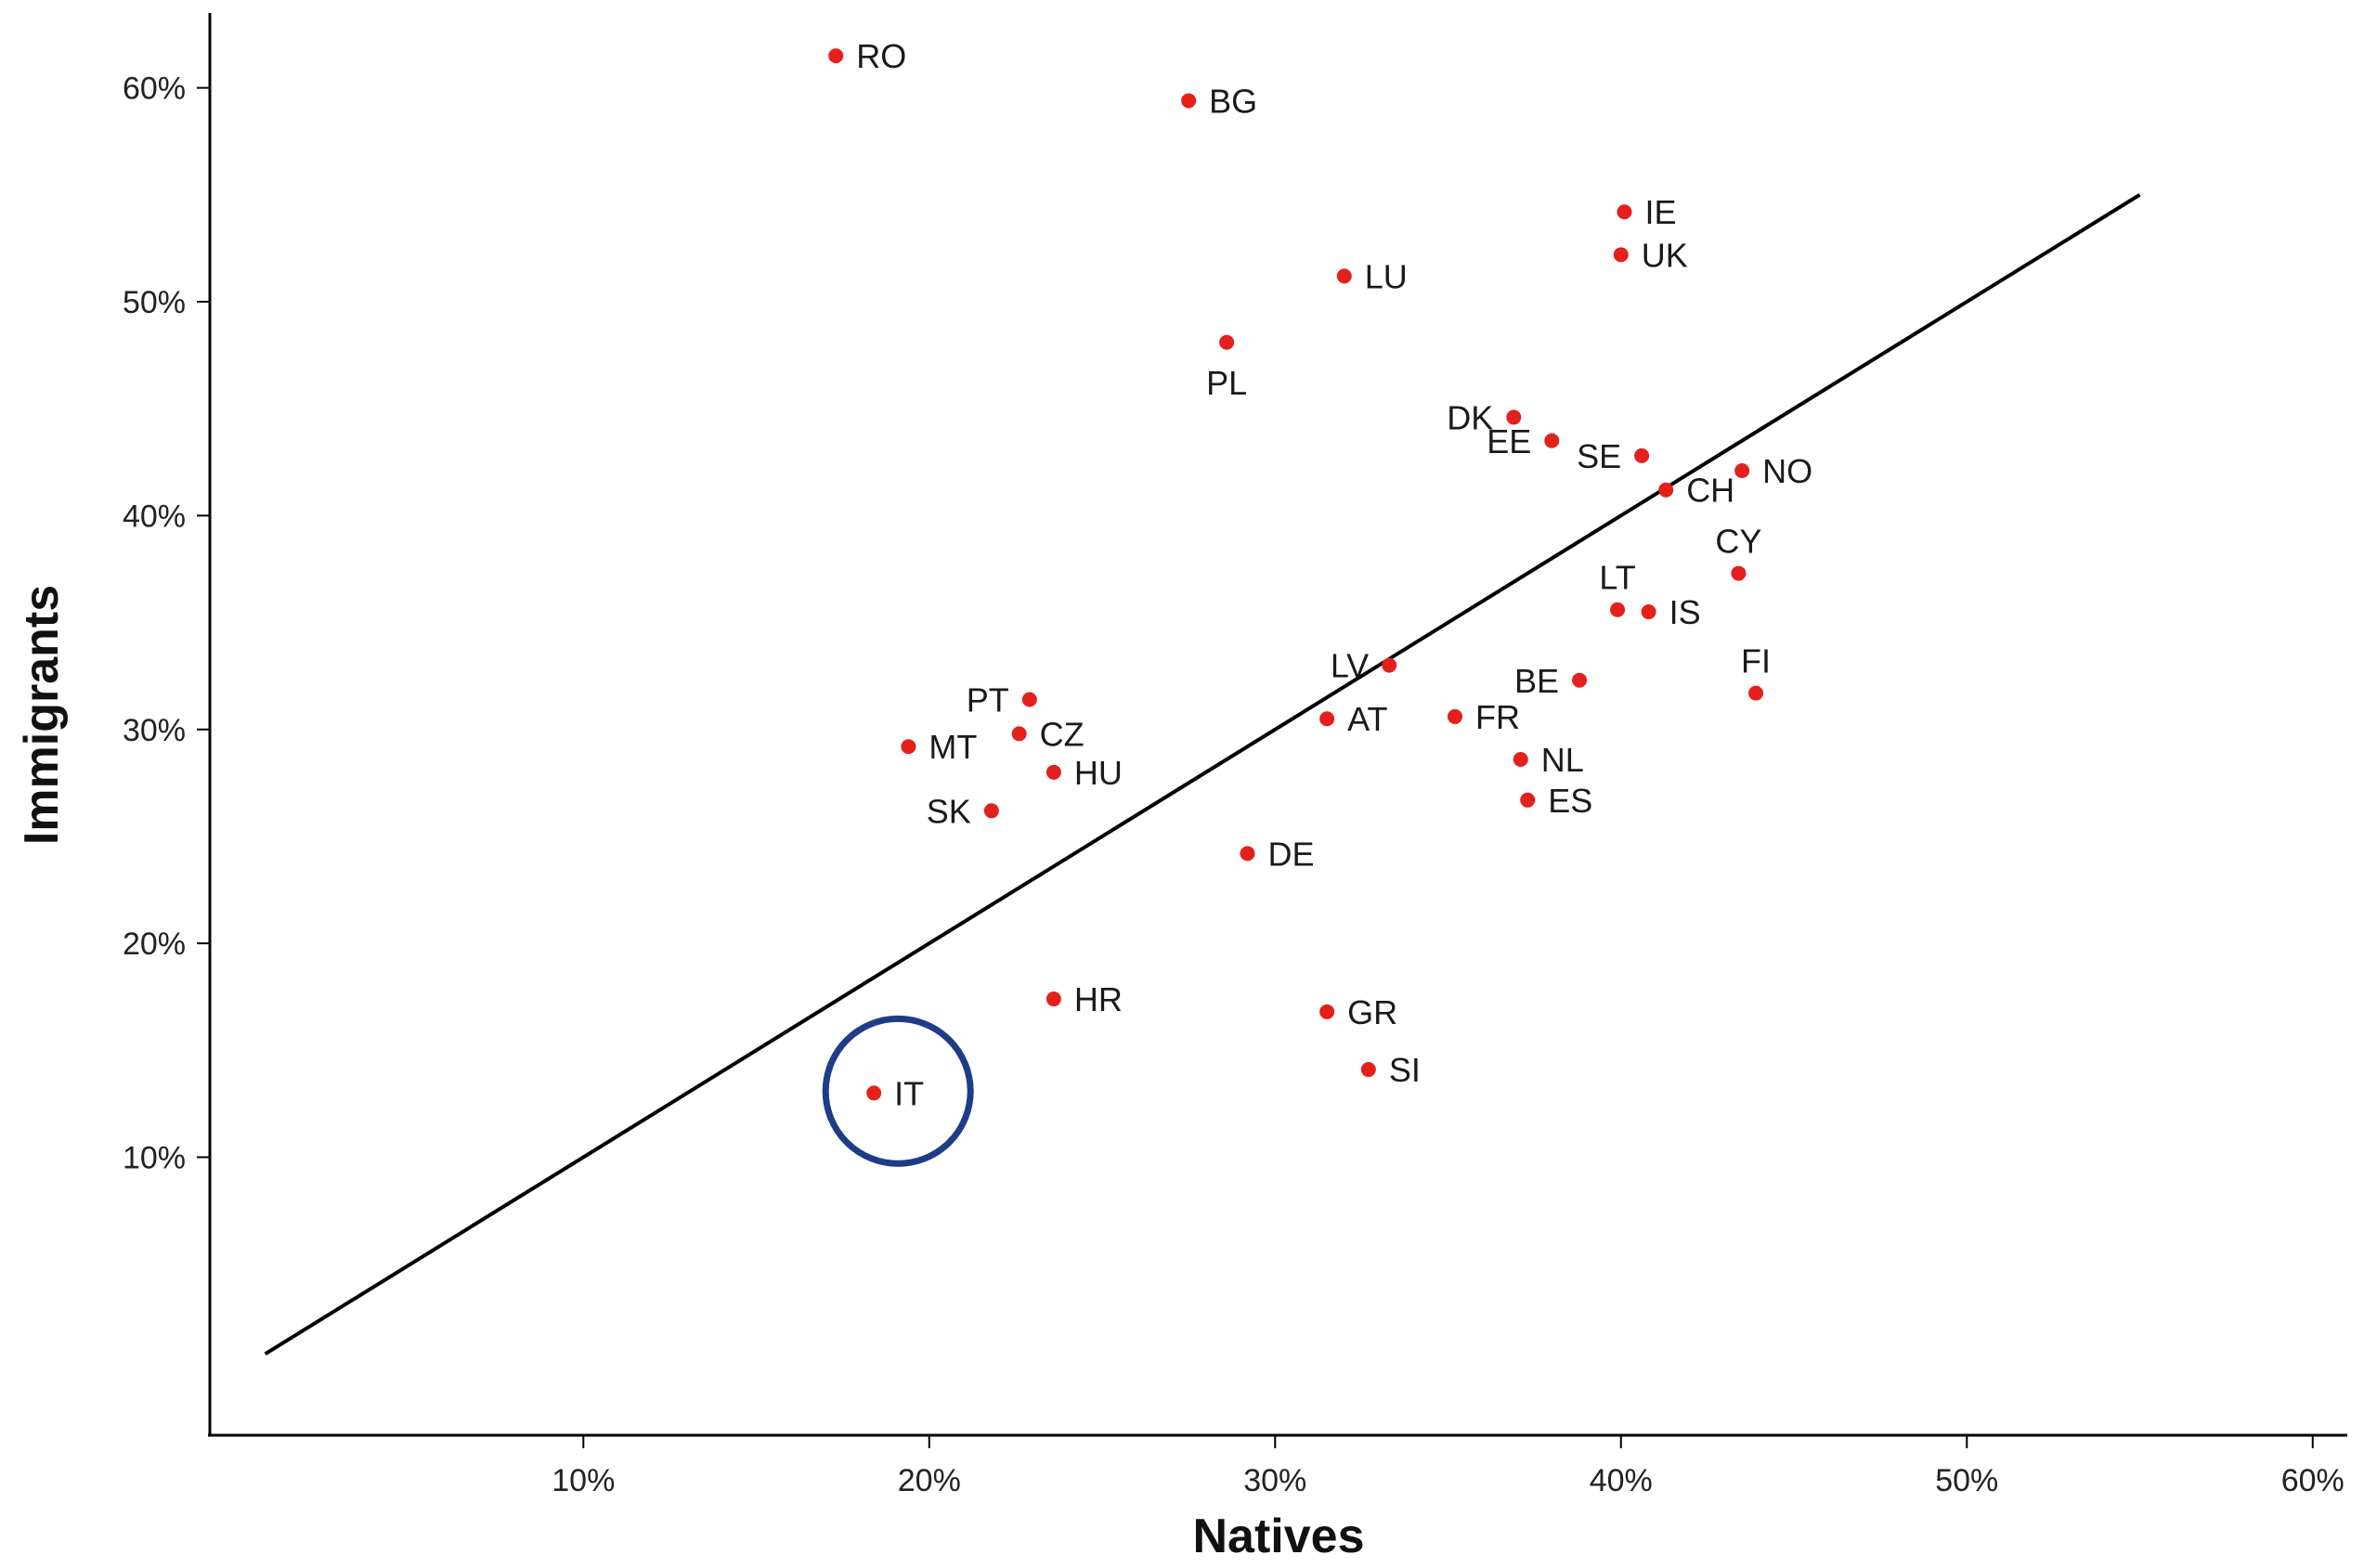  Describe the element at coordinates (1098, 773) in the screenshot. I see `point-label-hu: HU` at that location.